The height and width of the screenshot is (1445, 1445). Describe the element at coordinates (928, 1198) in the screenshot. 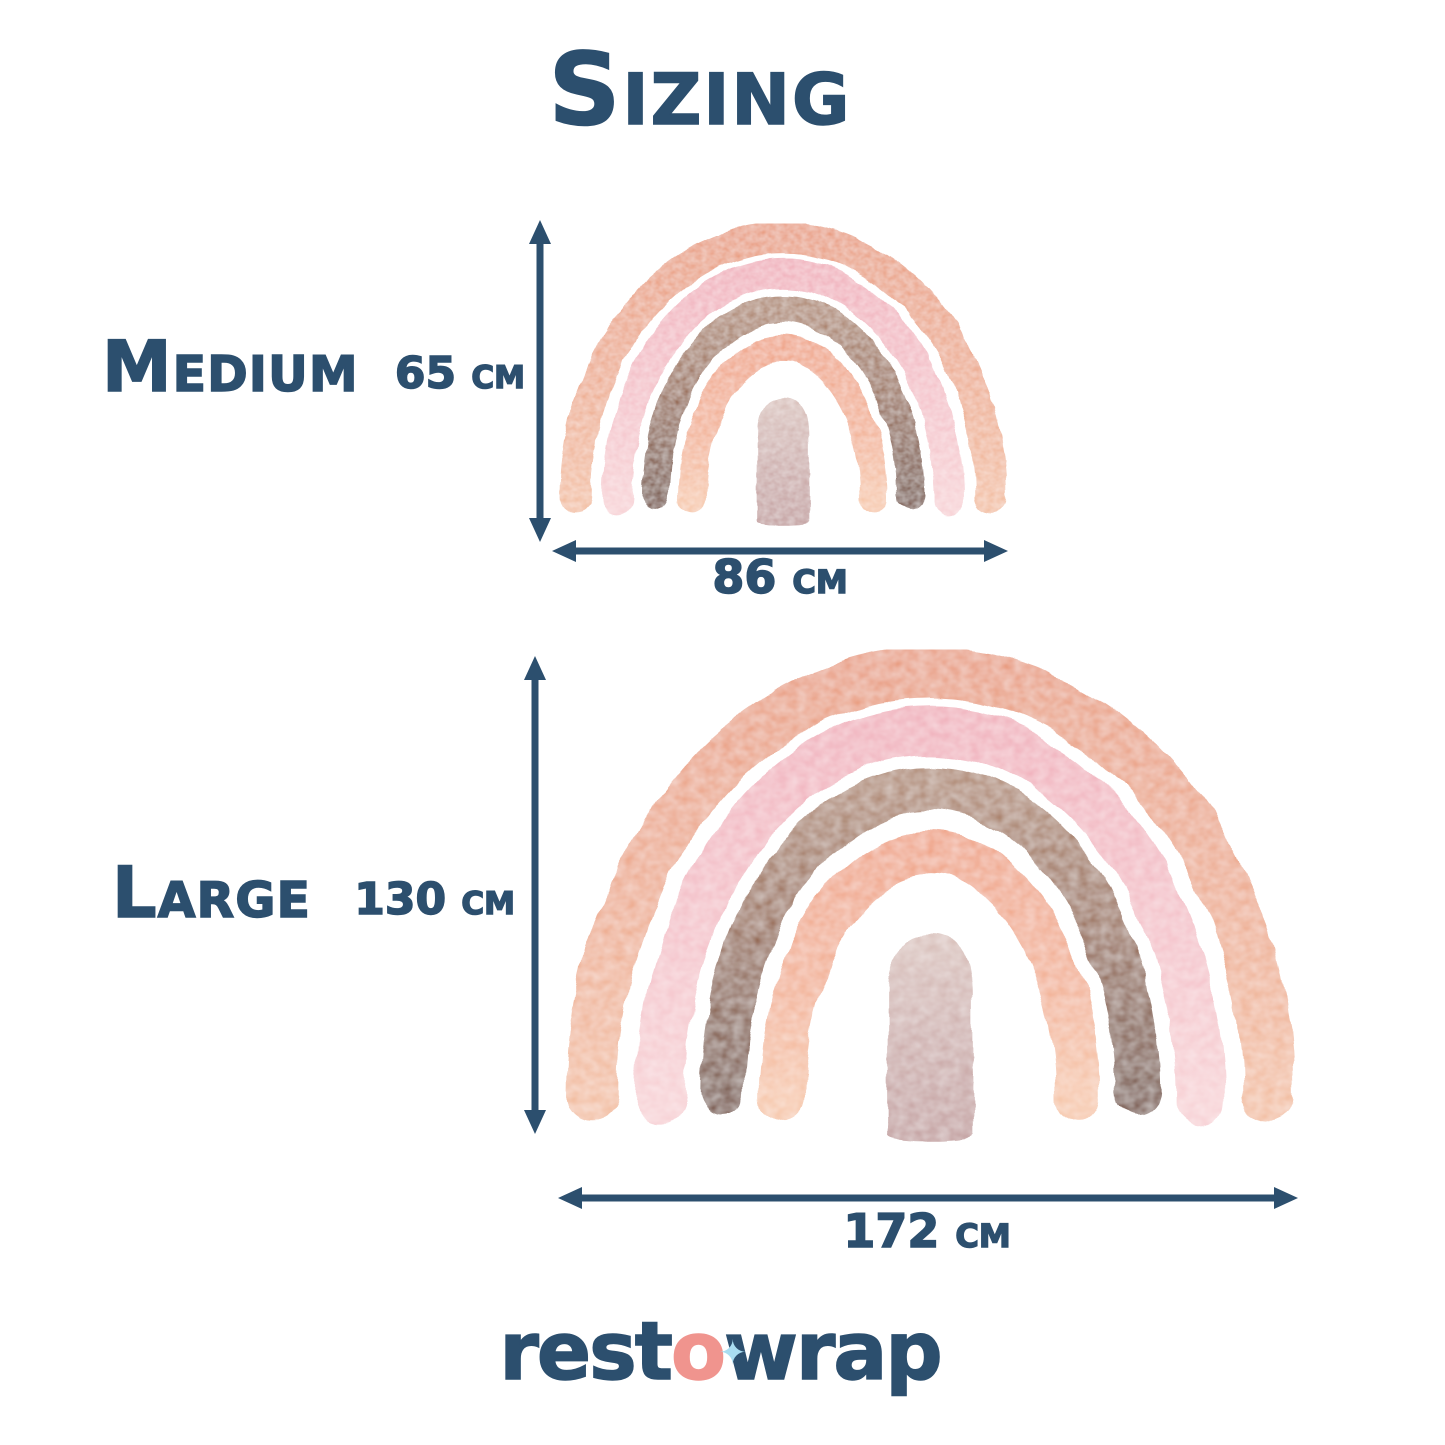

I see `large-width-arrow-icon` at that location.